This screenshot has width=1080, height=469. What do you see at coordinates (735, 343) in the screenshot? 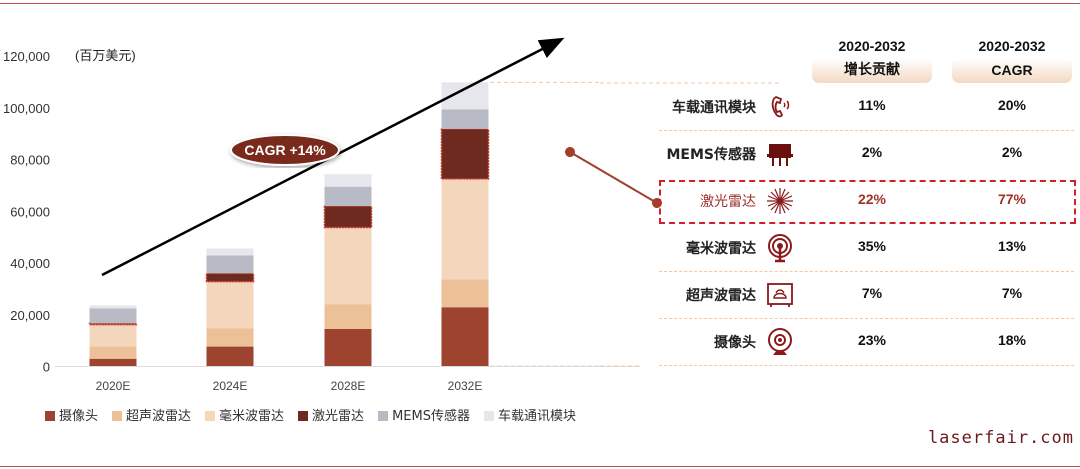
I see `row-label: 摄像头` at bounding box center [735, 343].